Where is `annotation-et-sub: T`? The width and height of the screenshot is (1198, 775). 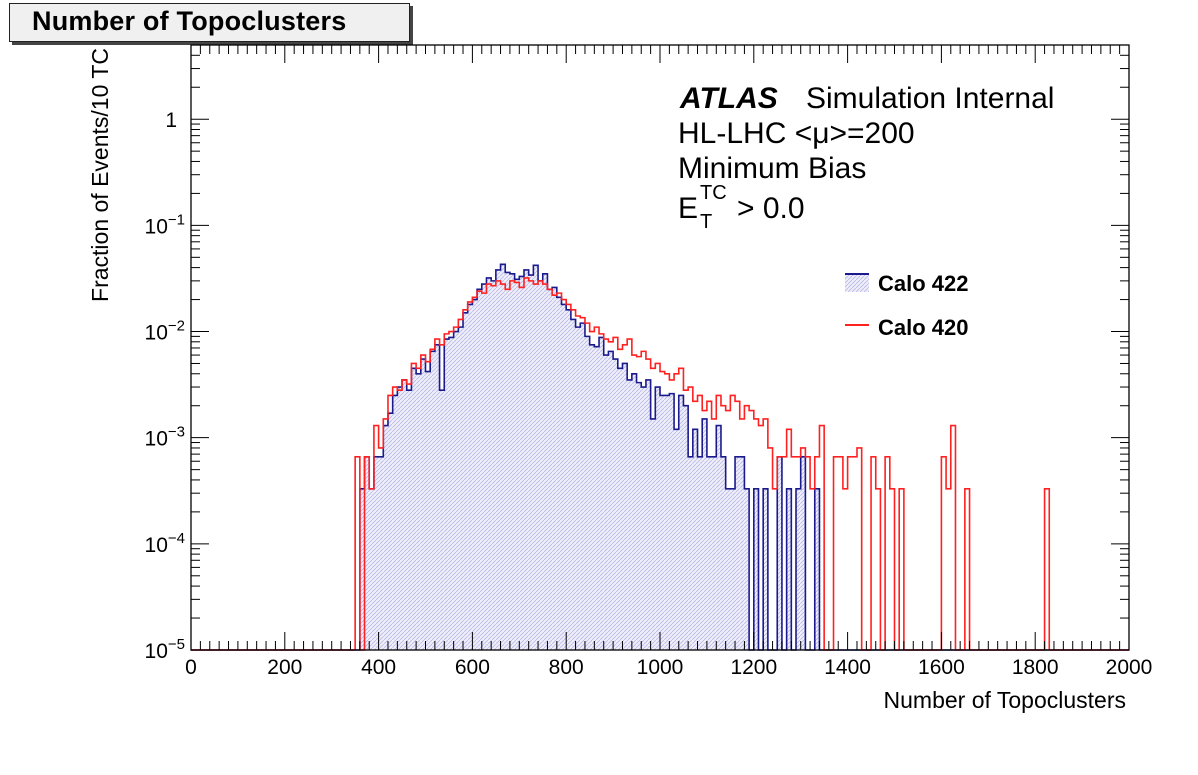
annotation-et-sub: T is located at coordinates (706, 222).